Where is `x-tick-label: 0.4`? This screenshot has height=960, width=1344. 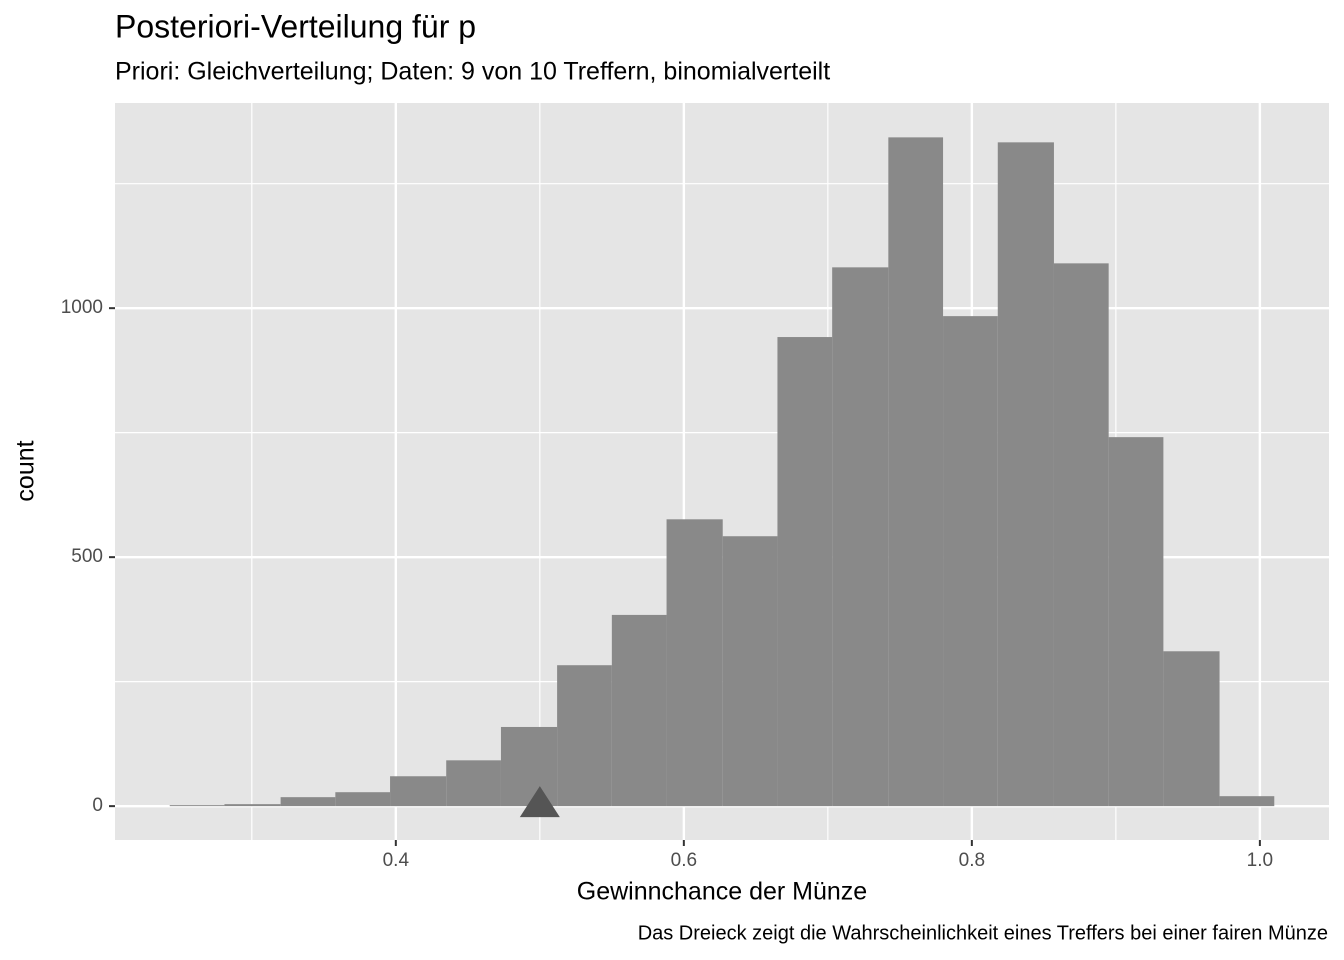 x-tick-label: 0.4 is located at coordinates (396, 860).